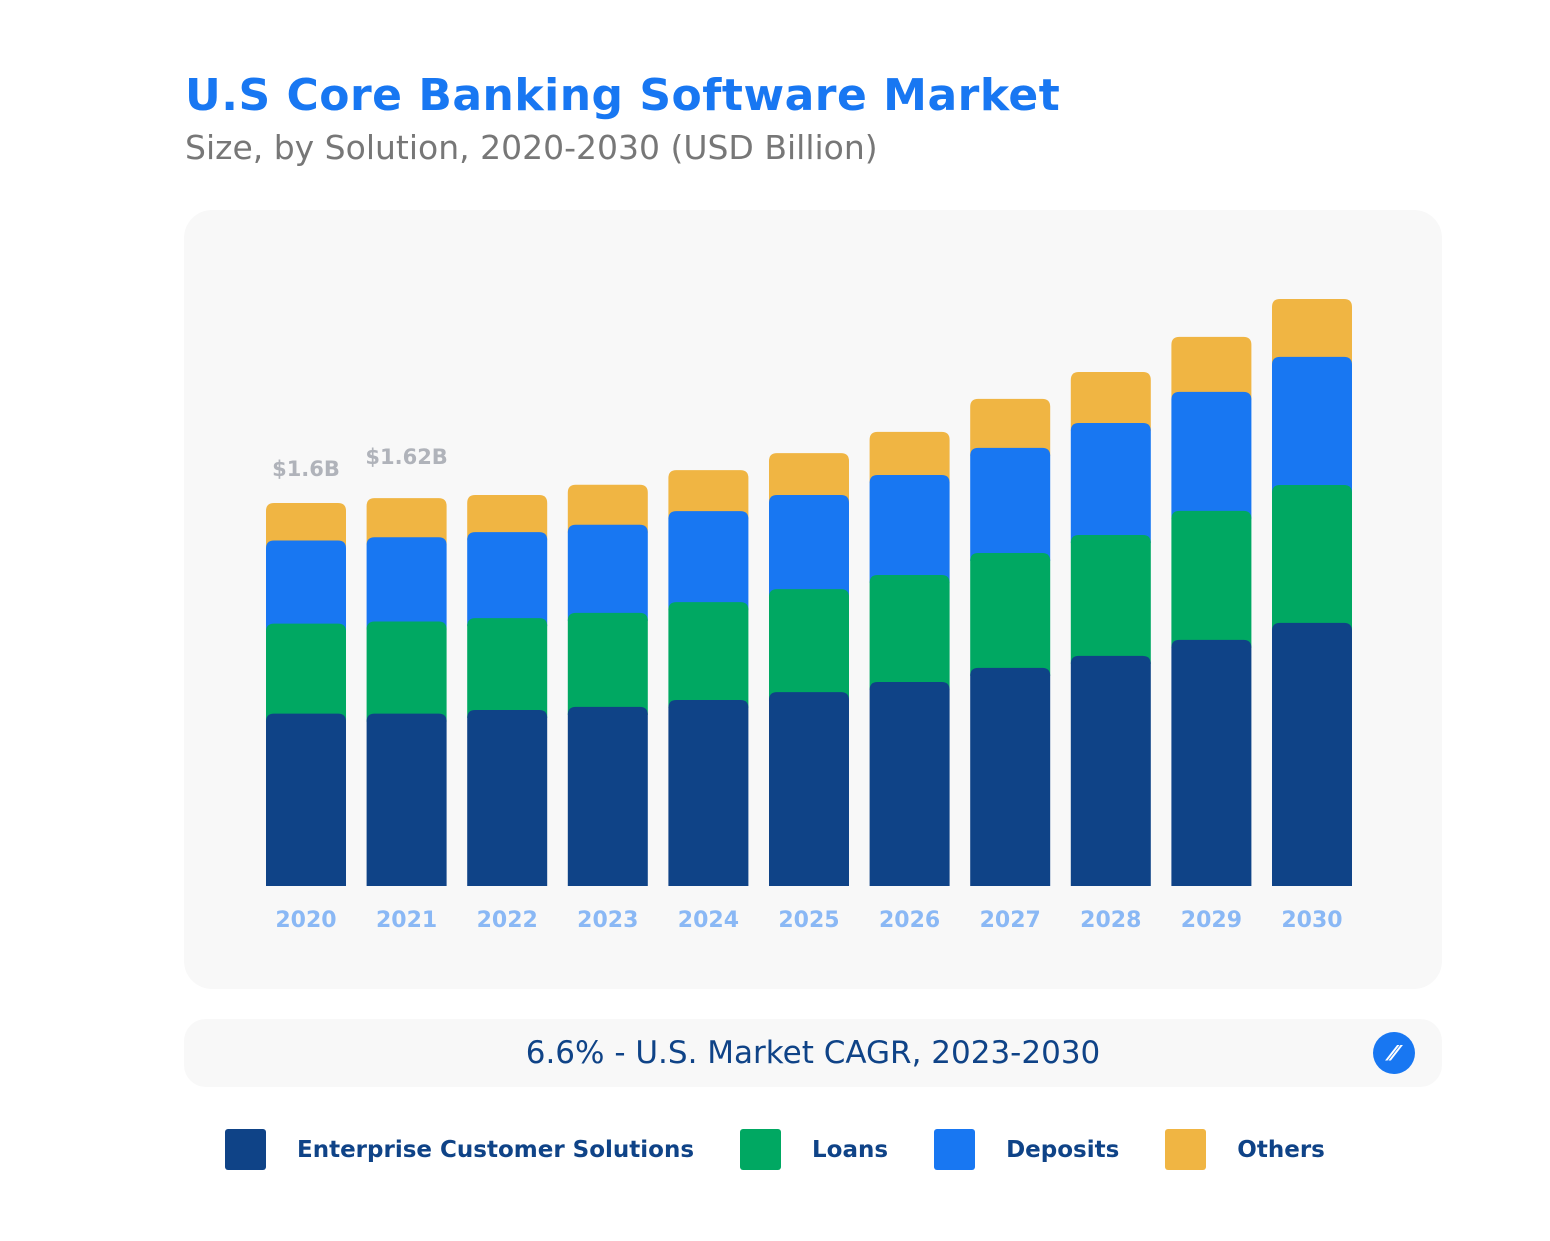  What do you see at coordinates (607, 796) in the screenshot?
I see `bar-segment-enterprise-customer-solutions-2023` at bounding box center [607, 796].